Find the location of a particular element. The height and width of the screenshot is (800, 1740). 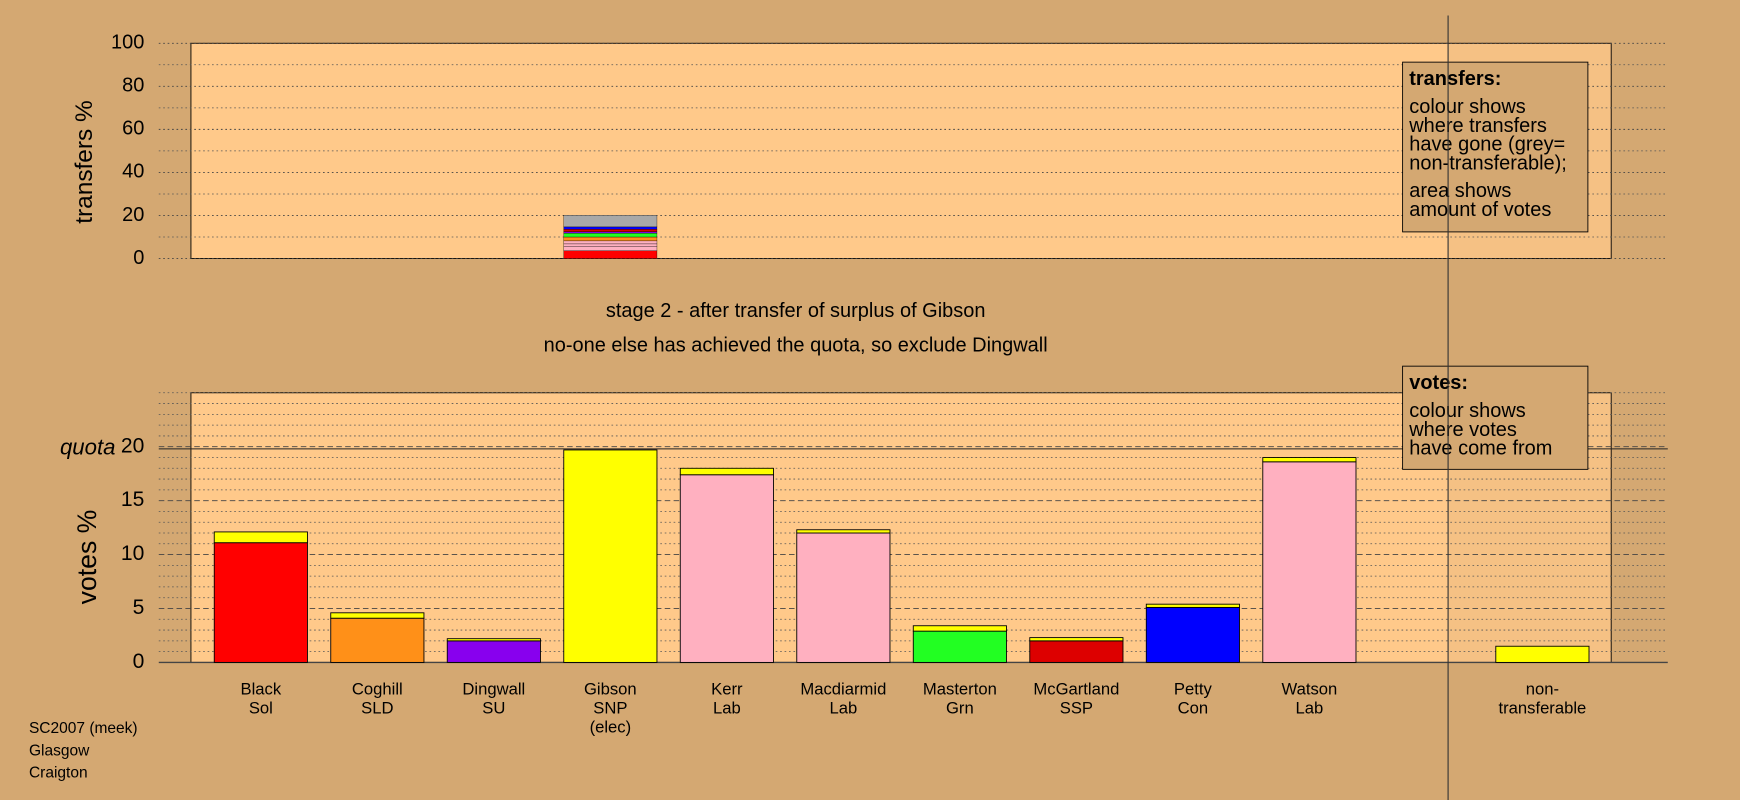

x-tick-label: non- is located at coordinates (1542, 689).